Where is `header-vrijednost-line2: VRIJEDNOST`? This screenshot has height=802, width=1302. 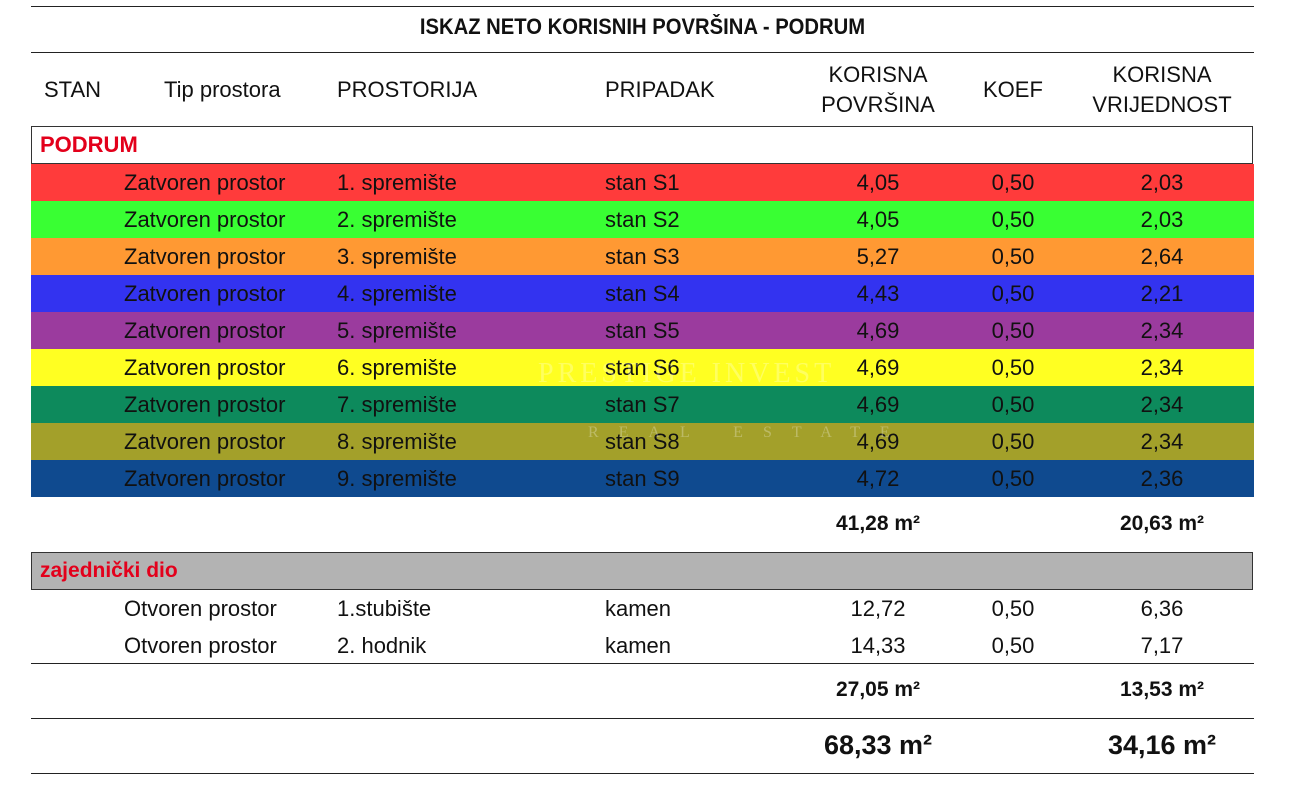 header-vrijednost-line2: VRIJEDNOST is located at coordinates (1162, 104).